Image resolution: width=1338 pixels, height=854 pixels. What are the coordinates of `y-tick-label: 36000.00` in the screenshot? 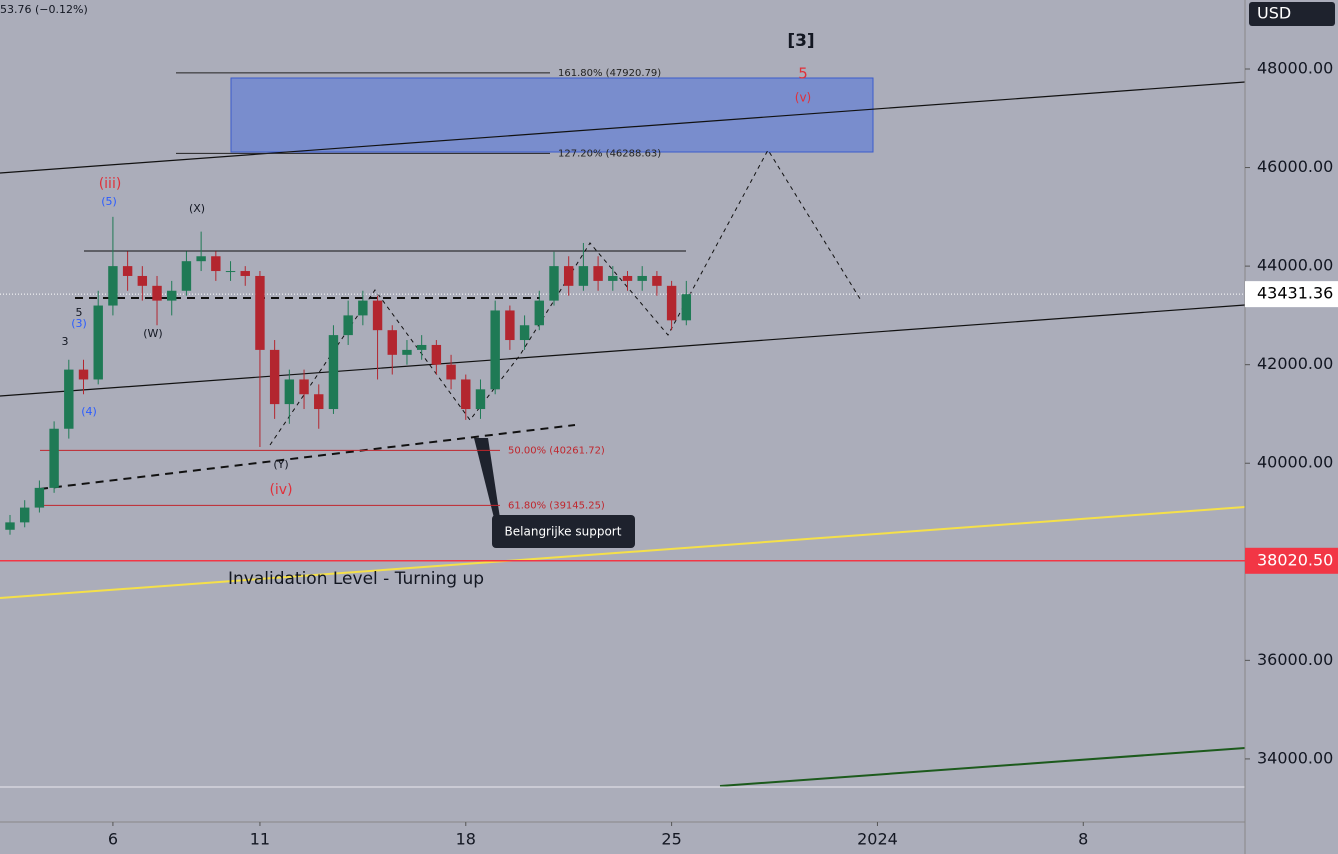 It's located at (1295, 659).